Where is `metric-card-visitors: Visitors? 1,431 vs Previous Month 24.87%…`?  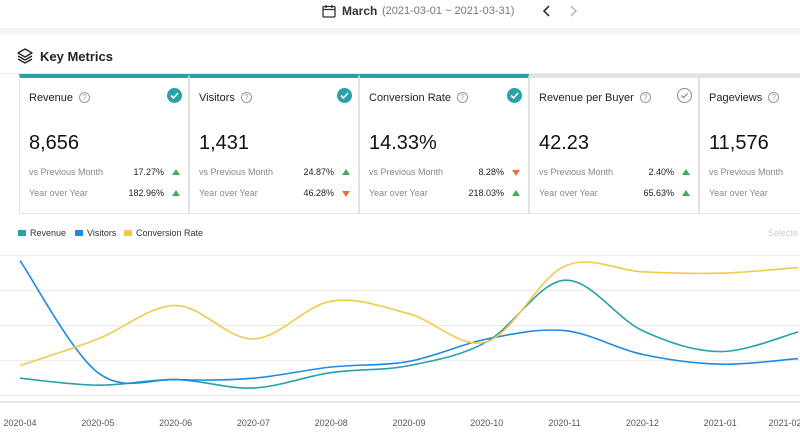
metric-card-visitors: Visitors? 1,431 vs Previous Month 24.87%… is located at coordinates (274, 144).